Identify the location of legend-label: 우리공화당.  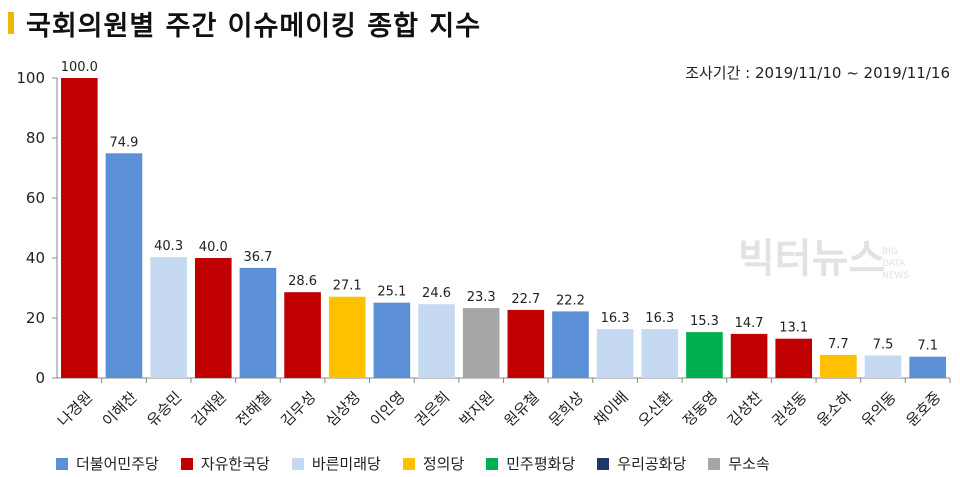
(652, 464).